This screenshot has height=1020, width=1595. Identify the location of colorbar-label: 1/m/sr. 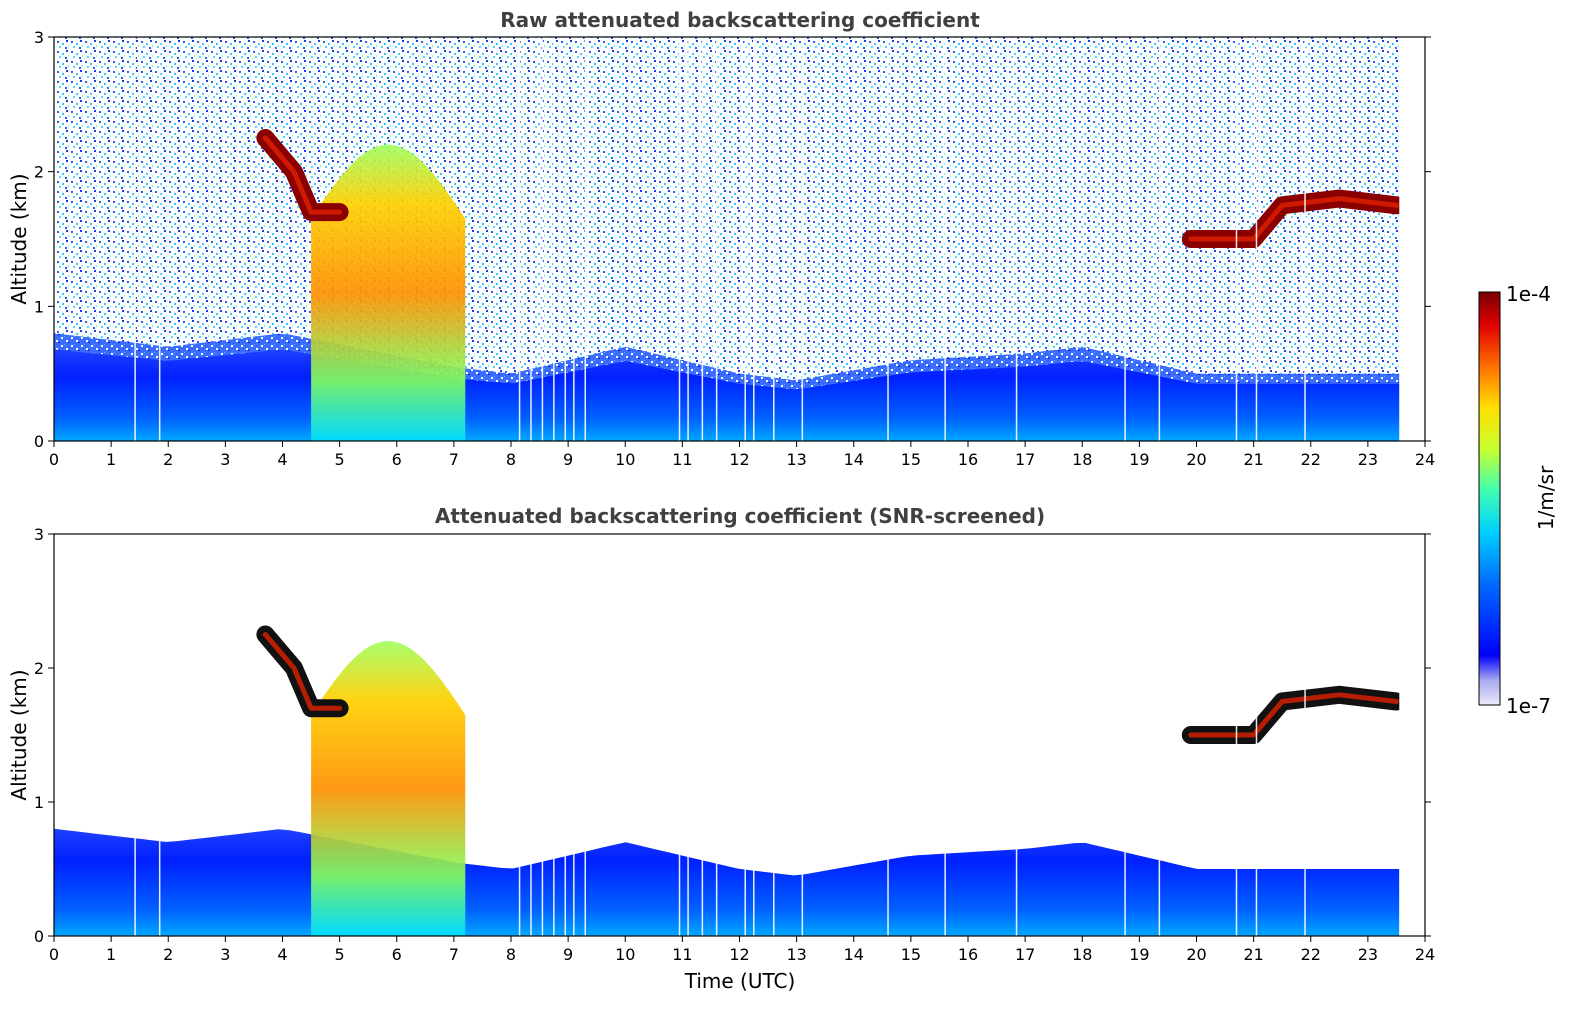
(1546, 497).